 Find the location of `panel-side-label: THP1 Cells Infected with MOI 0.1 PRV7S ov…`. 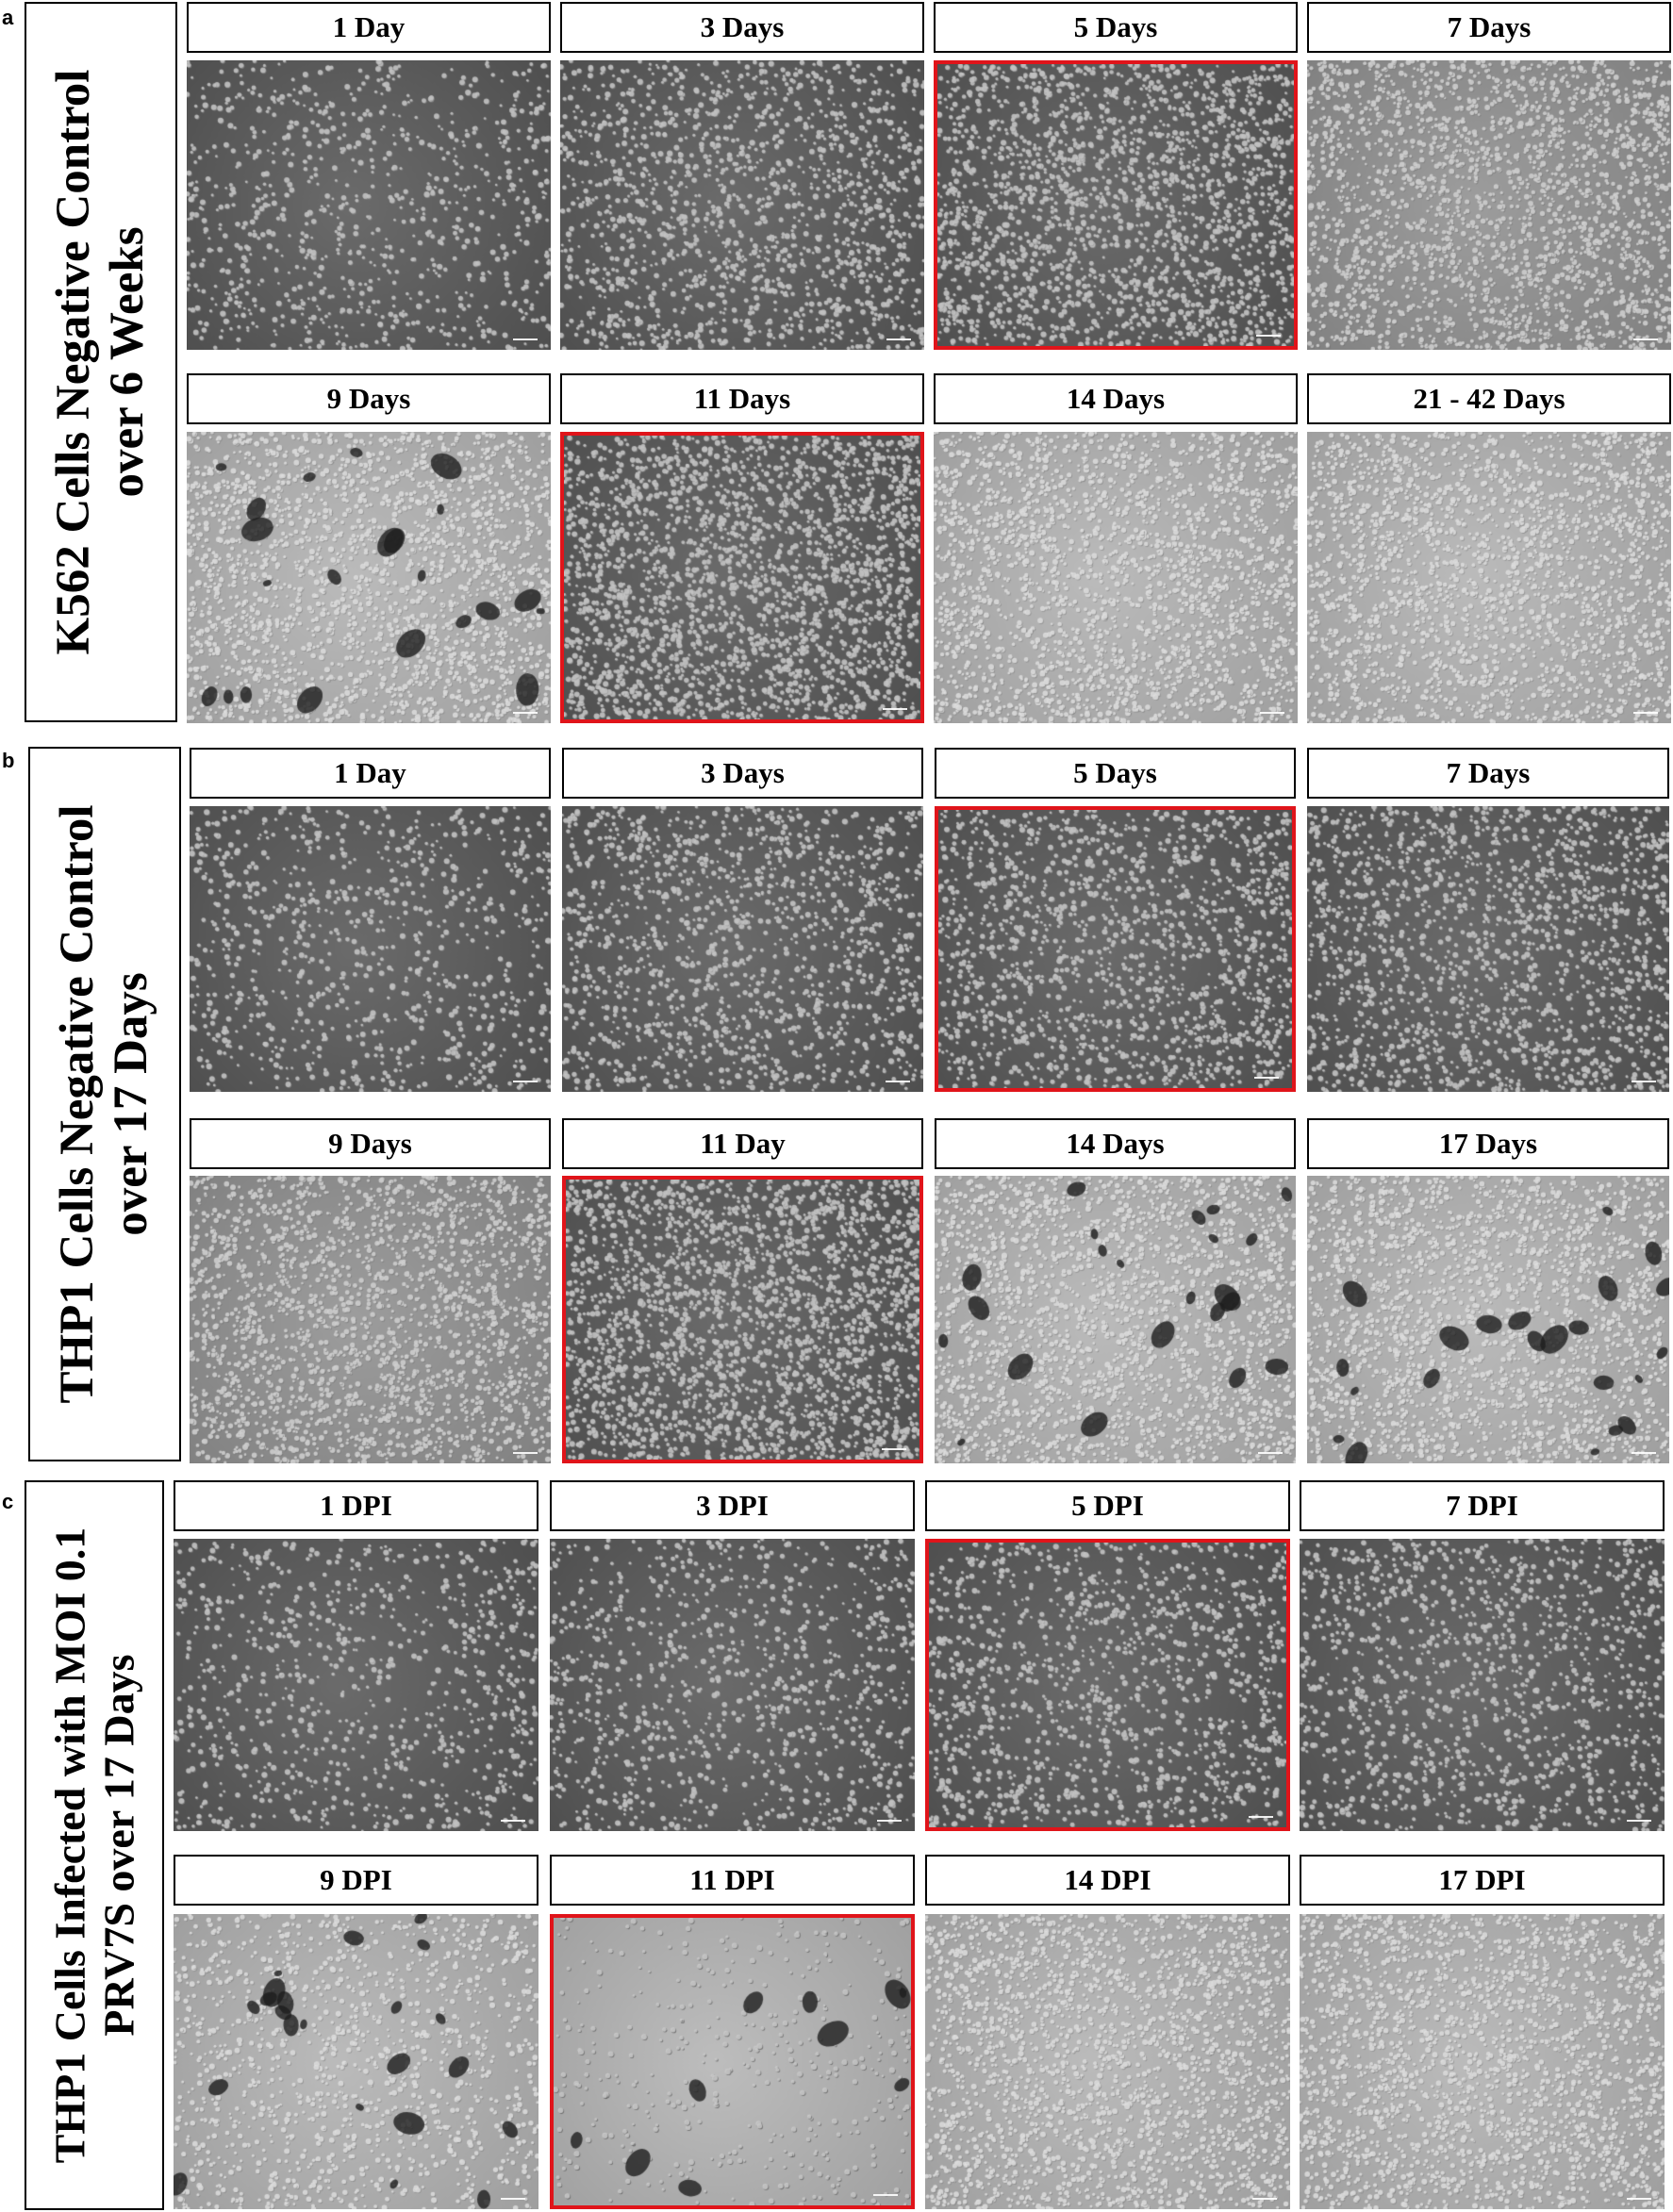

panel-side-label: THP1 Cells Infected with MOI 0.1 PRV7S ov… is located at coordinates (94, 1845).